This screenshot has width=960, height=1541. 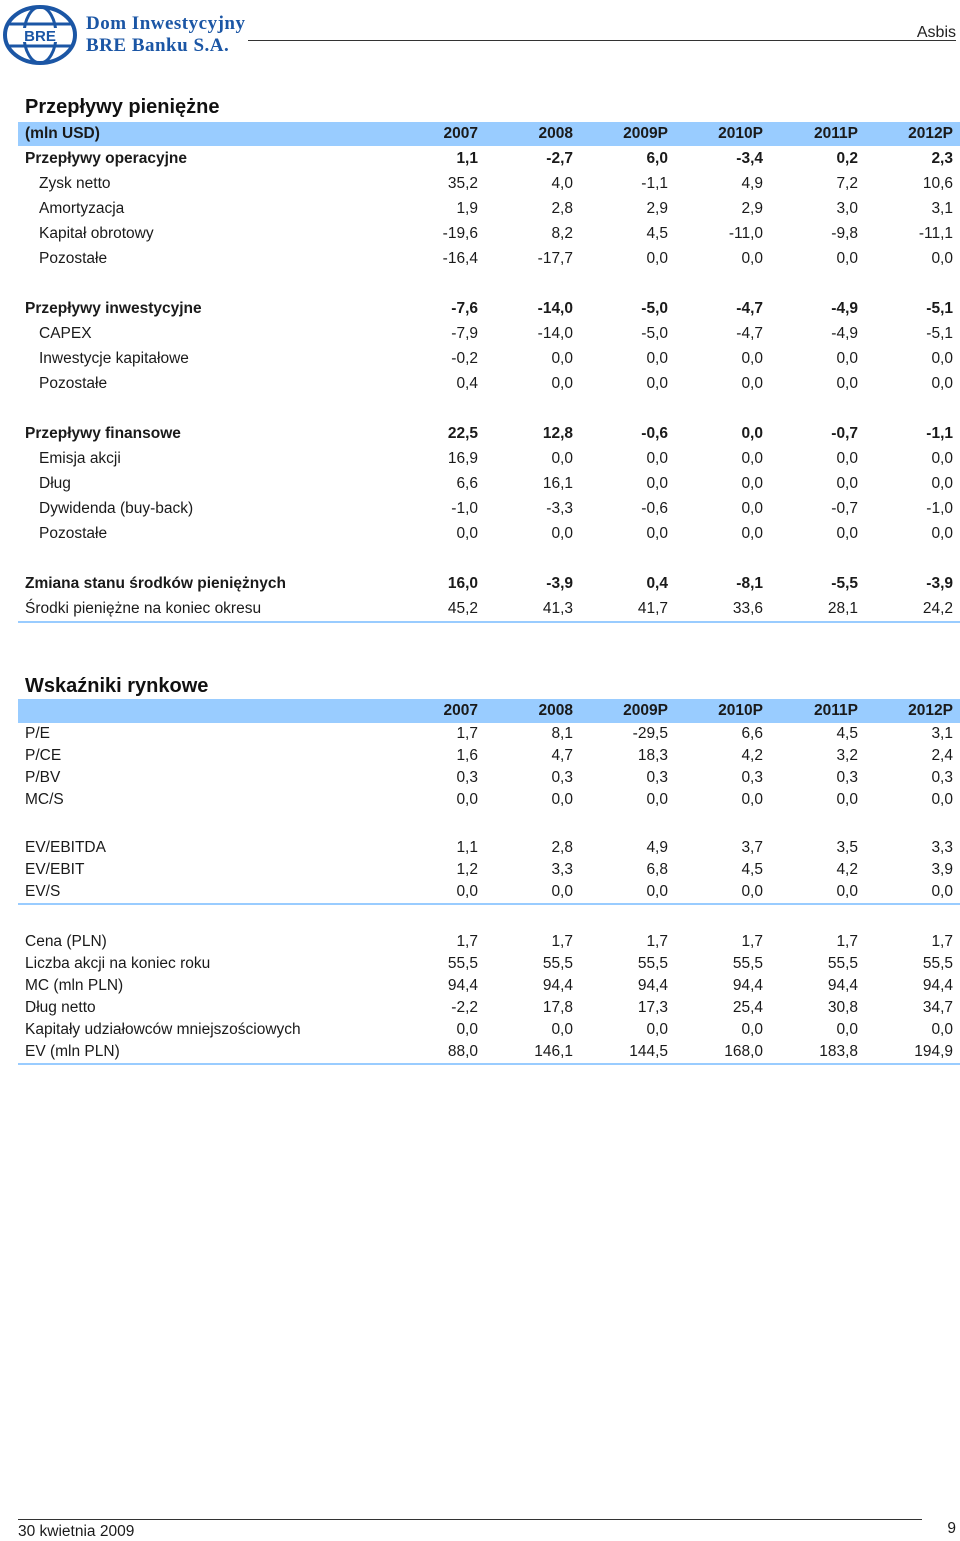 I want to click on value-cell: -11,0, so click(x=745, y=233).